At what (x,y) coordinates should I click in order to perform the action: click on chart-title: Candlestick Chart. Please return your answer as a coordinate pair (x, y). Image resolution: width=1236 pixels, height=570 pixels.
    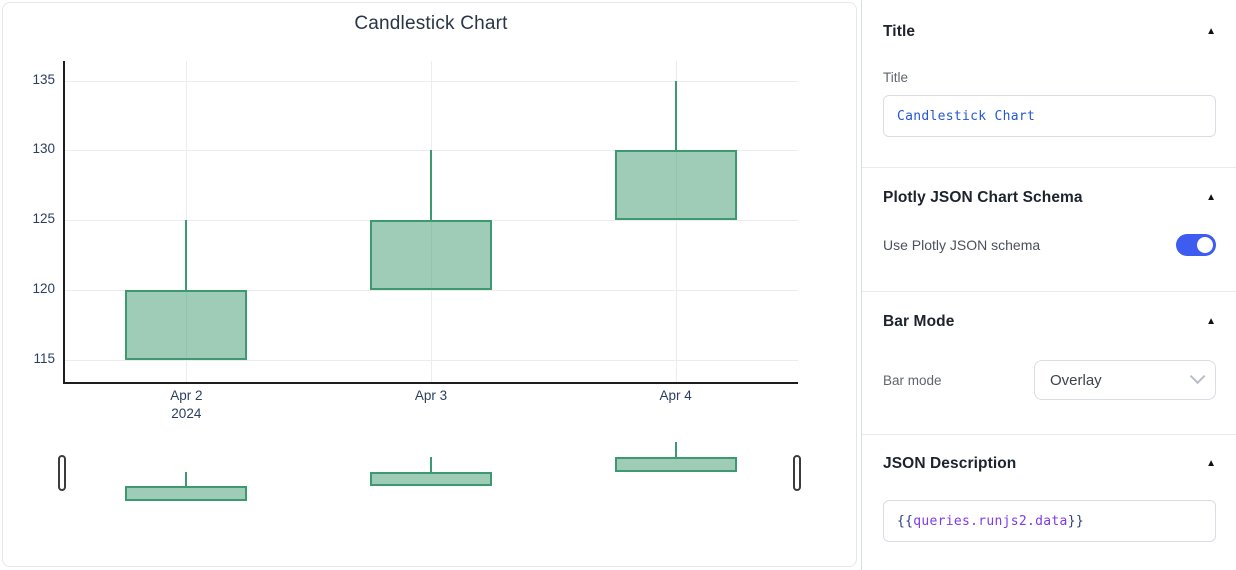
    Looking at the image, I should click on (431, 23).